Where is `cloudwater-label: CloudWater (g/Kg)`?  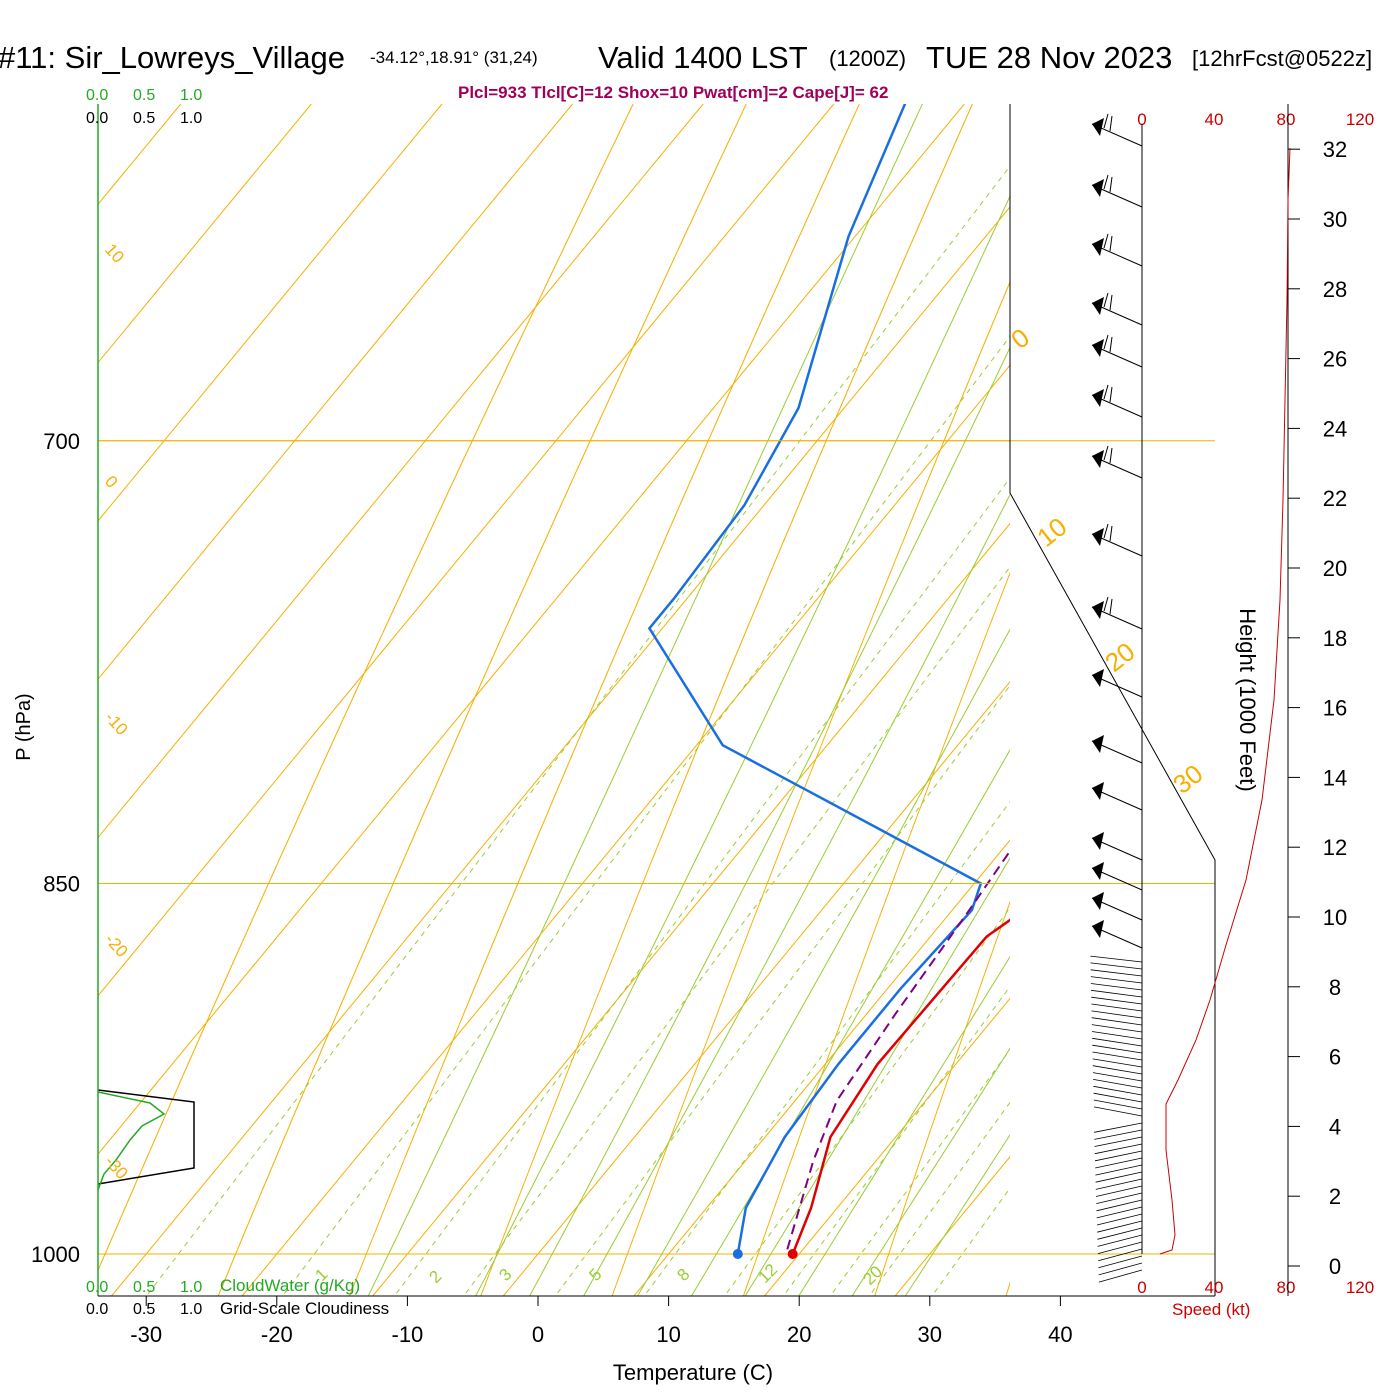 cloudwater-label: CloudWater (g/Kg) is located at coordinates (290, 1285).